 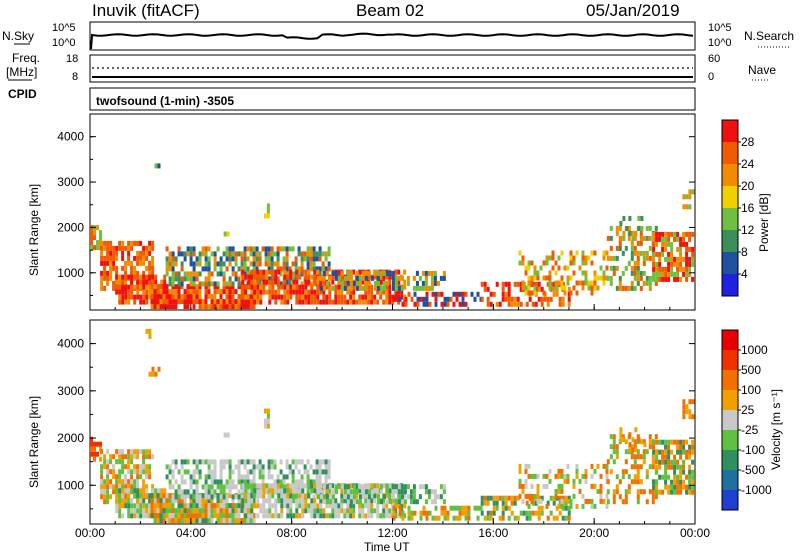 What do you see at coordinates (594, 533) in the screenshot?
I see `x-tick-label: 20:00` at bounding box center [594, 533].